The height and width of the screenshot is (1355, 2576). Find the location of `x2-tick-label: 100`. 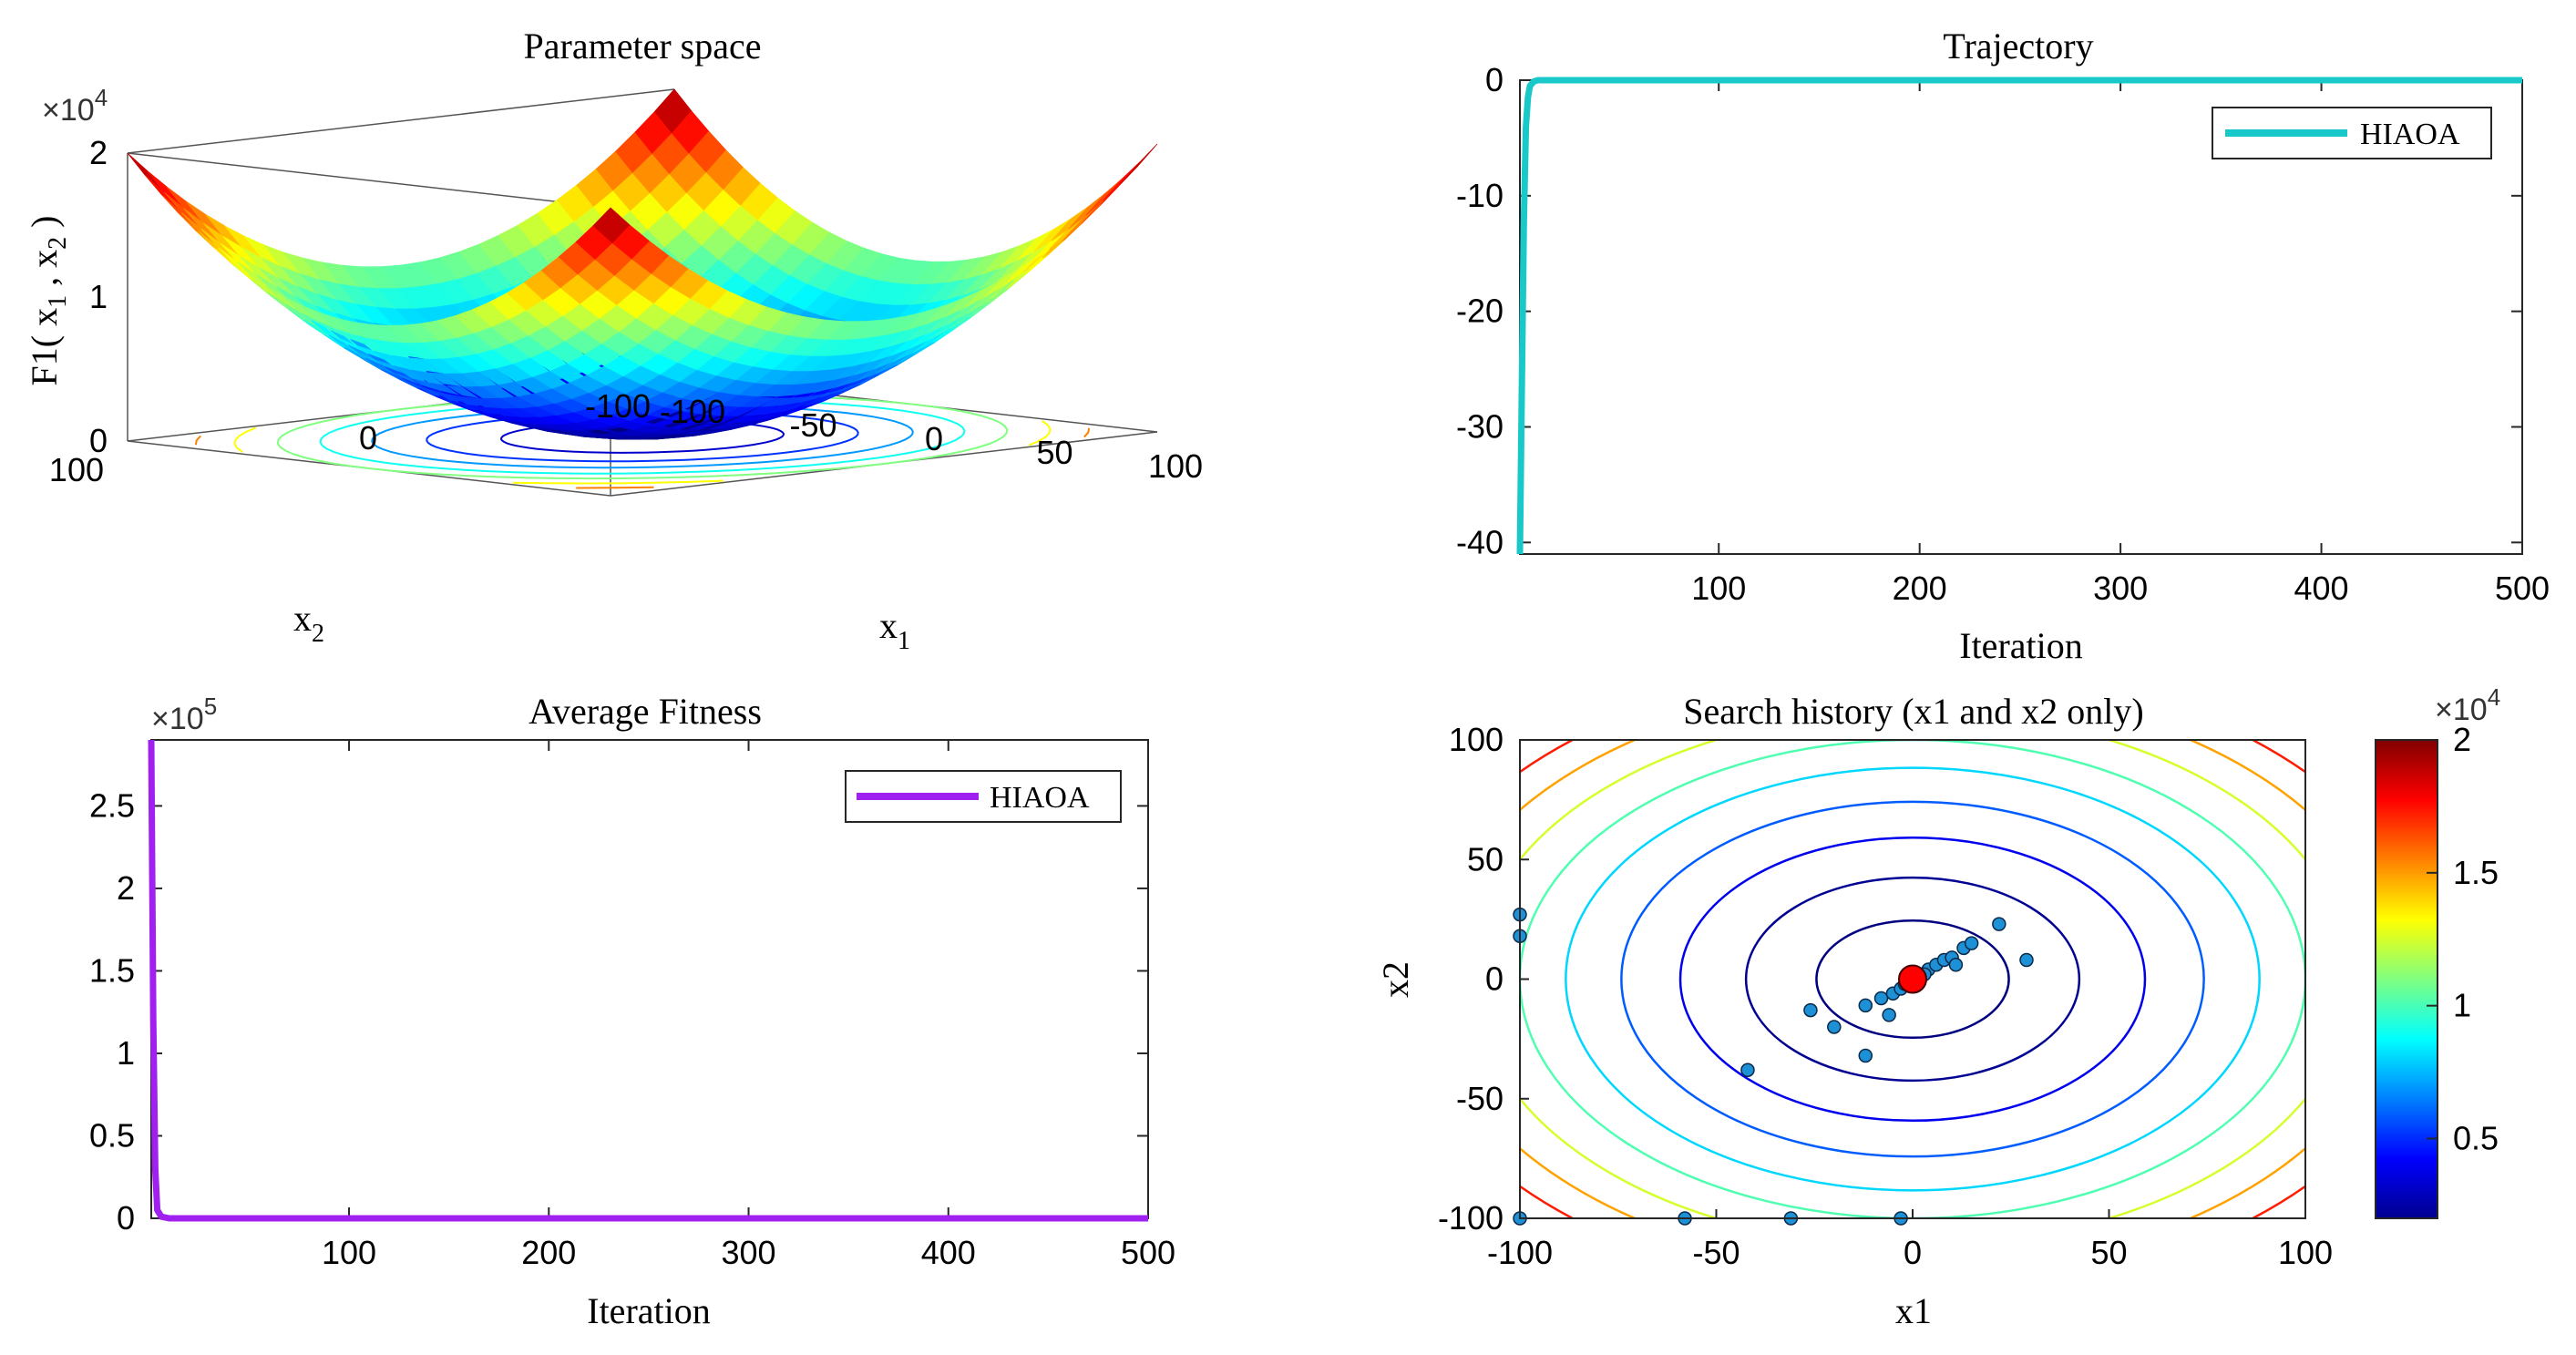

x2-tick-label: 100 is located at coordinates (77, 470).